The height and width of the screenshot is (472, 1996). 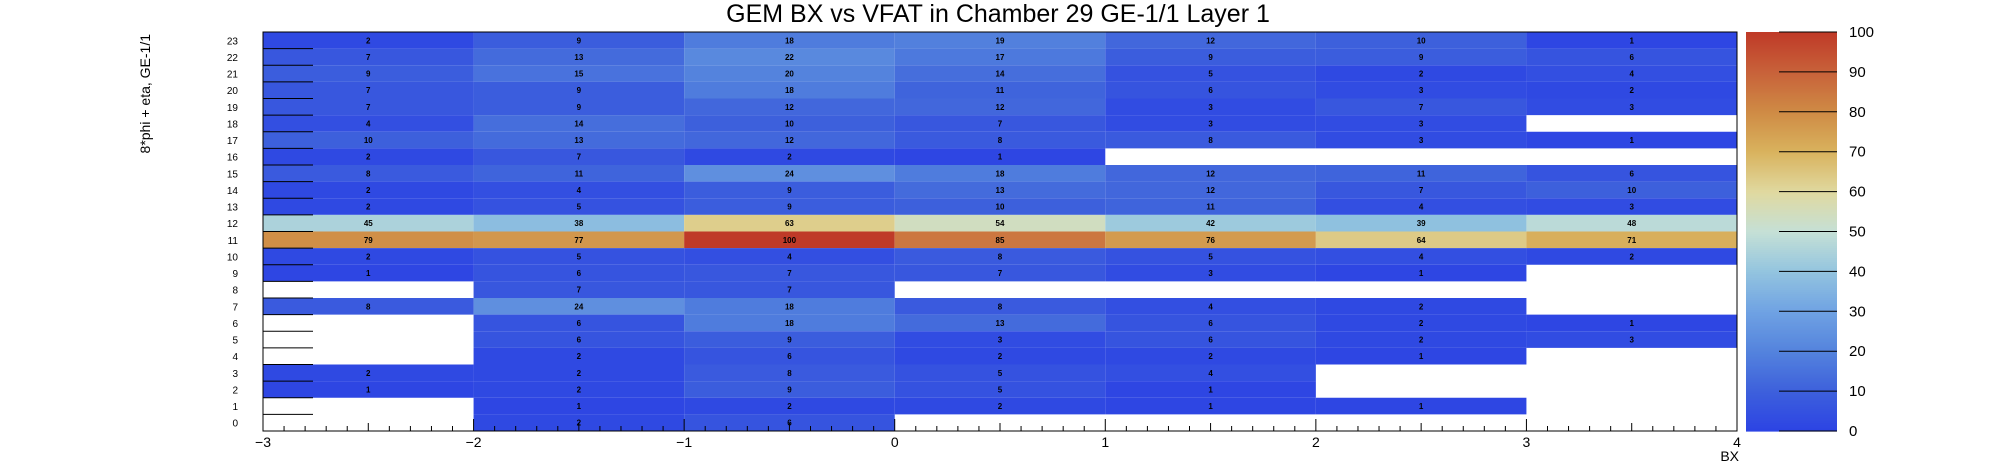 I want to click on cell-value-label: 63, so click(x=789, y=223).